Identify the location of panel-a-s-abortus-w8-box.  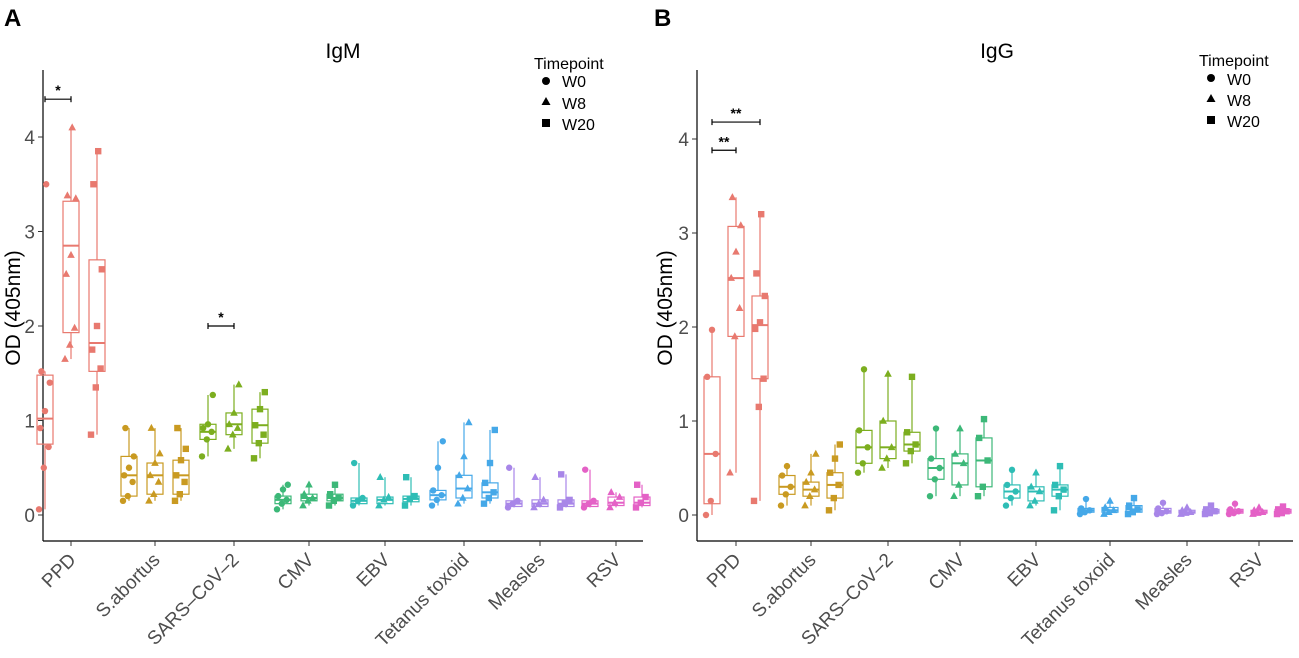
(155, 478).